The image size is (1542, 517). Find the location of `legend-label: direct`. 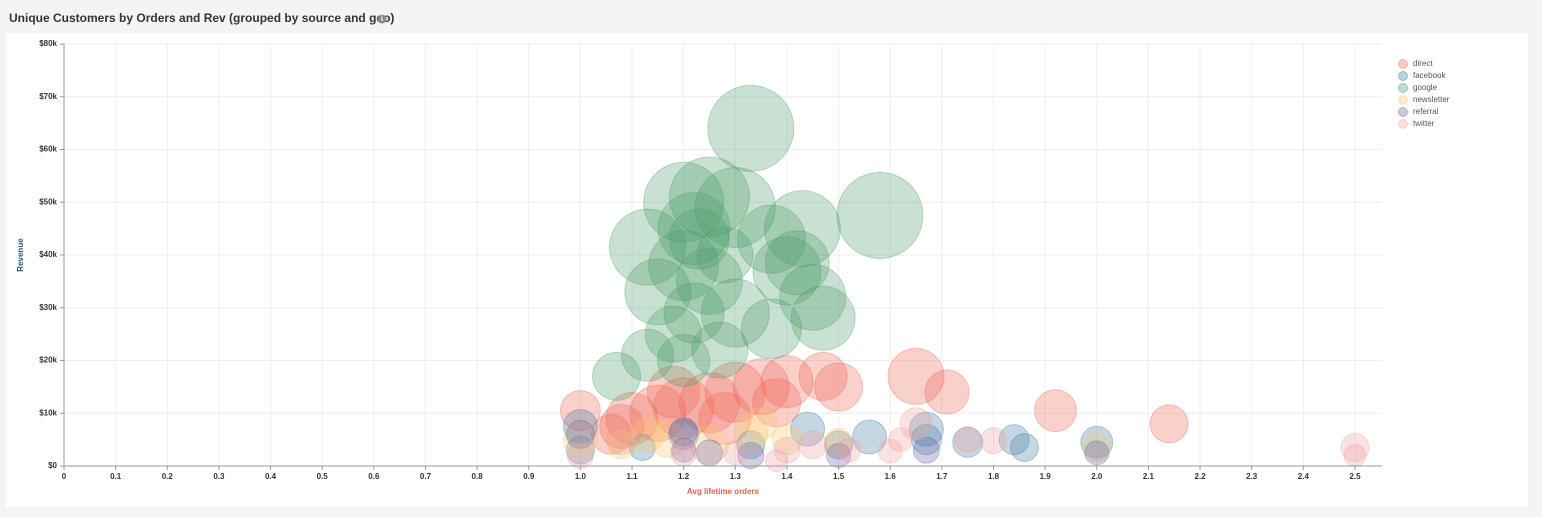

legend-label: direct is located at coordinates (1423, 63).